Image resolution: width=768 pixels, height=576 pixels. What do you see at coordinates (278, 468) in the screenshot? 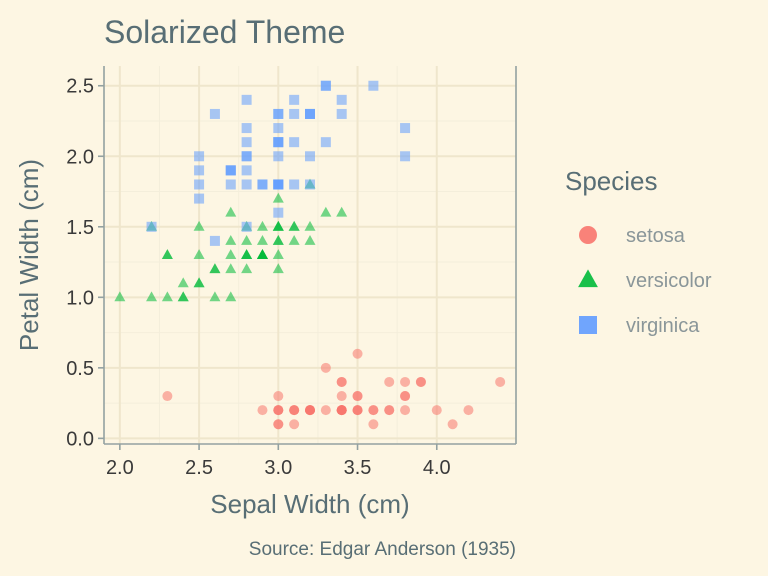
I see `x-tick-label: 3.0` at bounding box center [278, 468].